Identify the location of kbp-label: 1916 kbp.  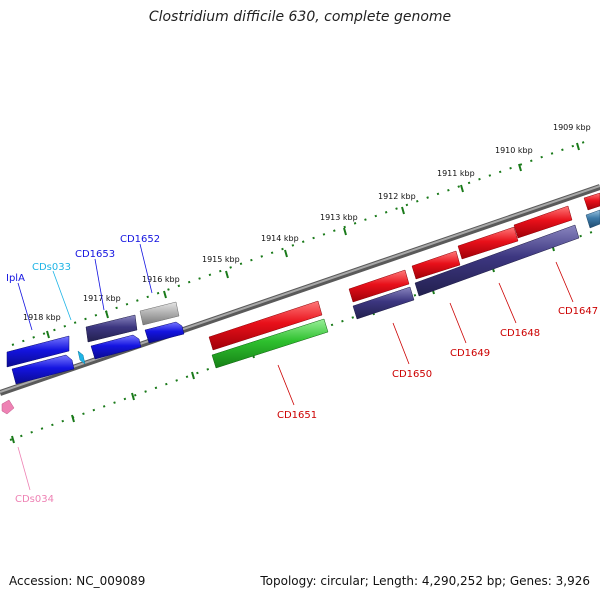
(161, 279).